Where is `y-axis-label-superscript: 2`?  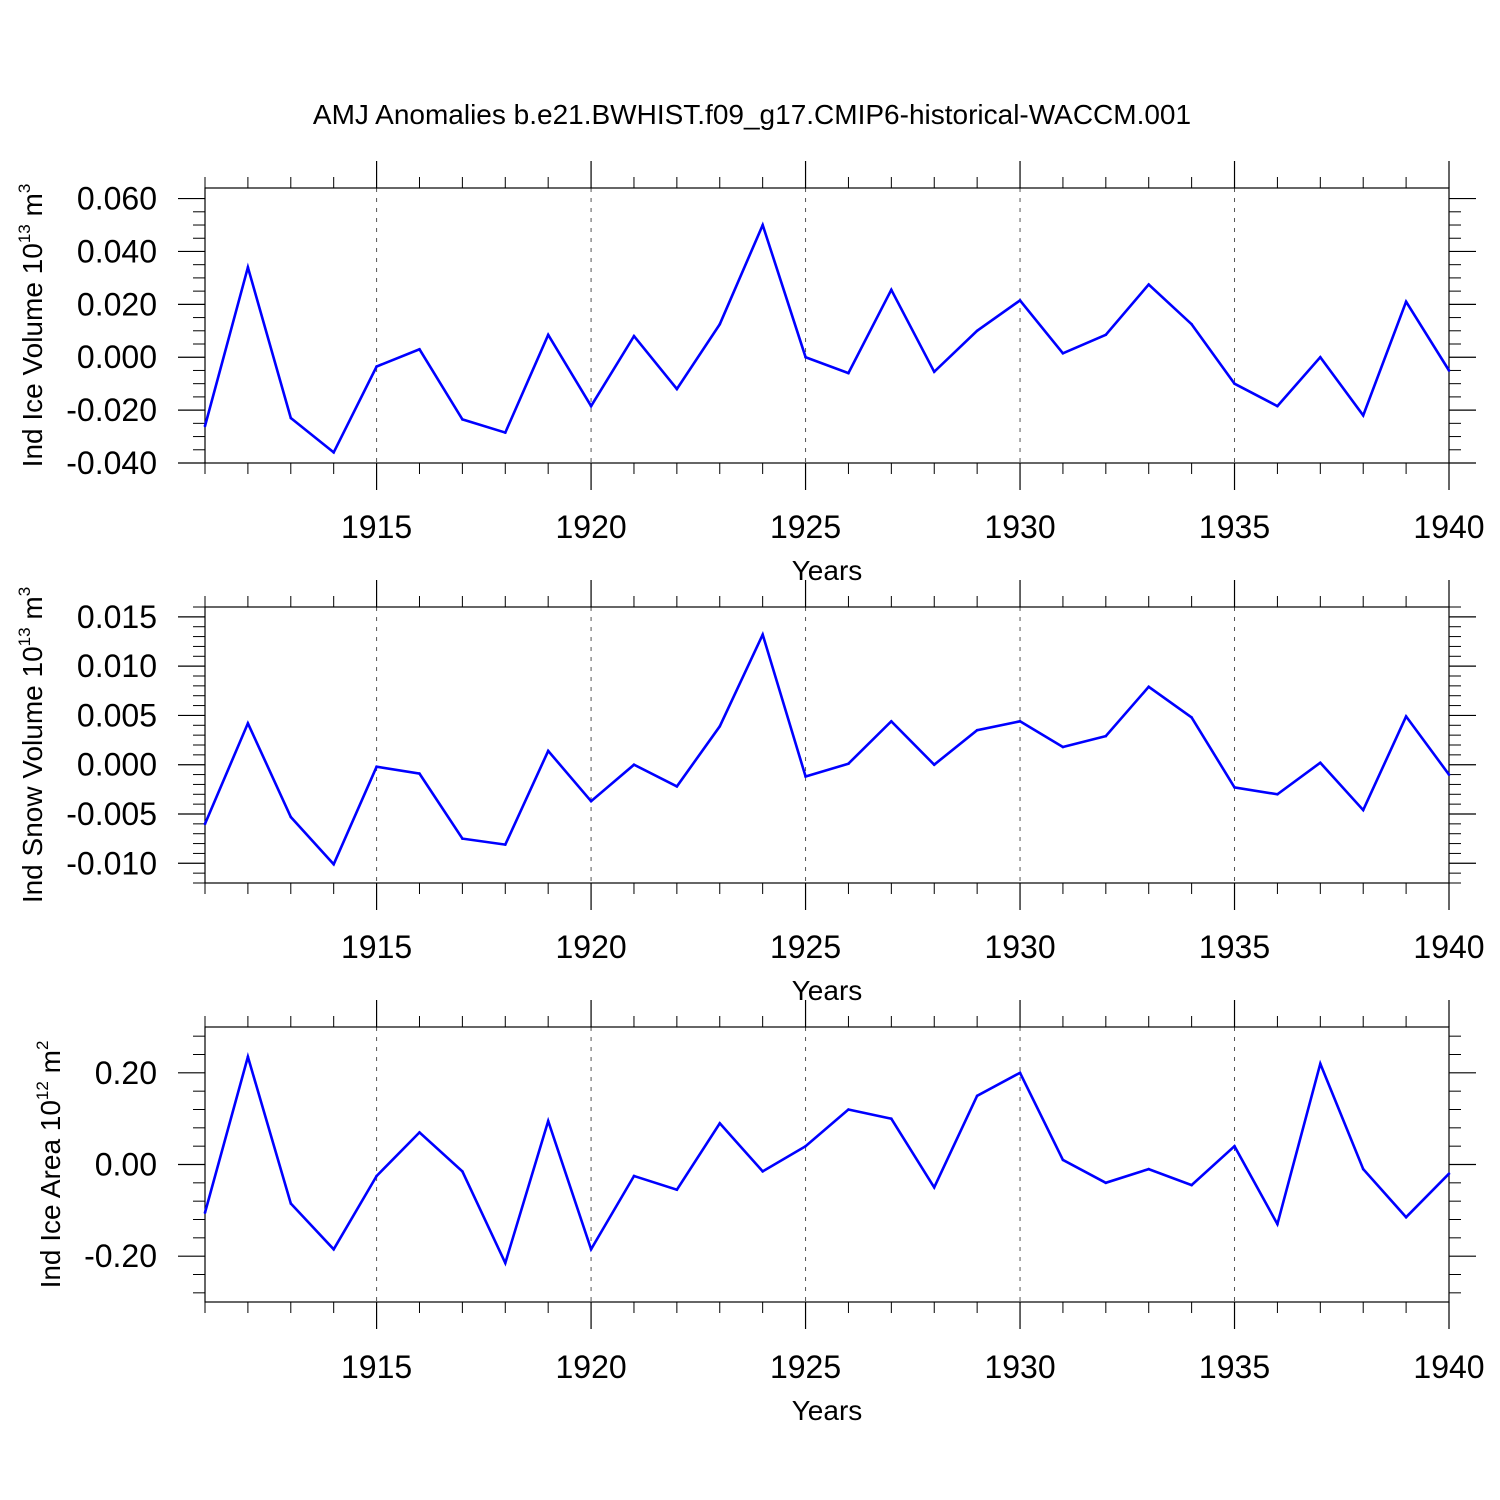
y-axis-label-superscript: 2 is located at coordinates (42, 1045).